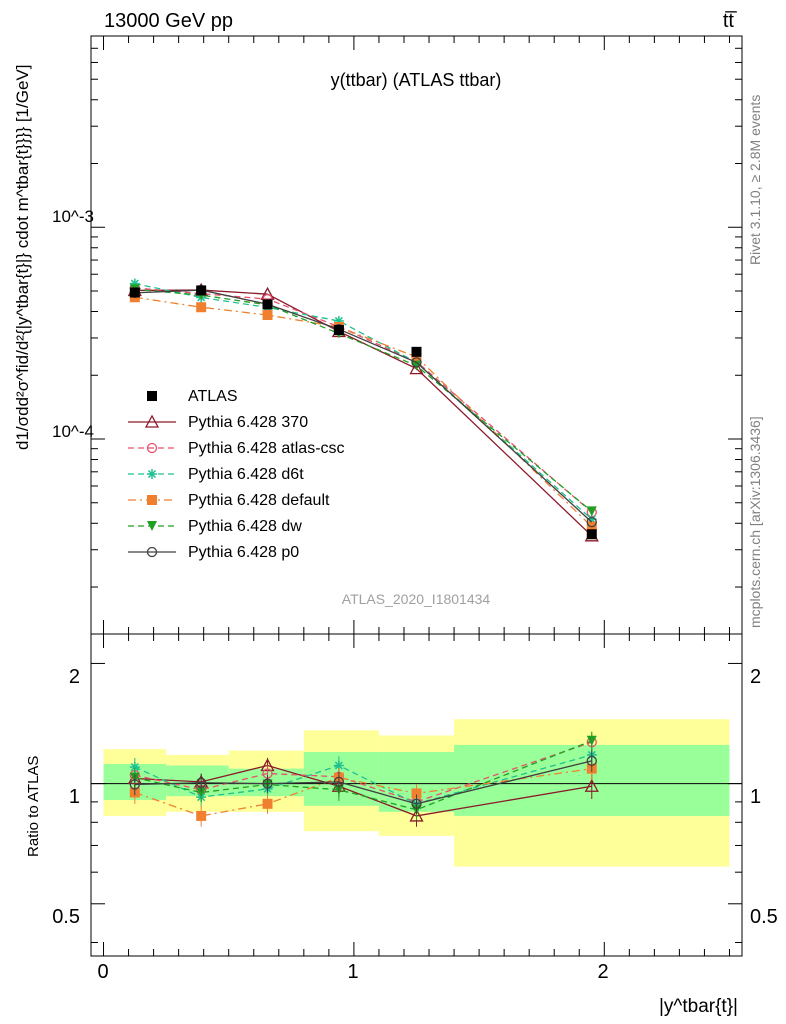 The width and height of the screenshot is (786, 1024). Describe the element at coordinates (73, 216) in the screenshot. I see `y-tick-label-1e-3: 10^-3` at that location.